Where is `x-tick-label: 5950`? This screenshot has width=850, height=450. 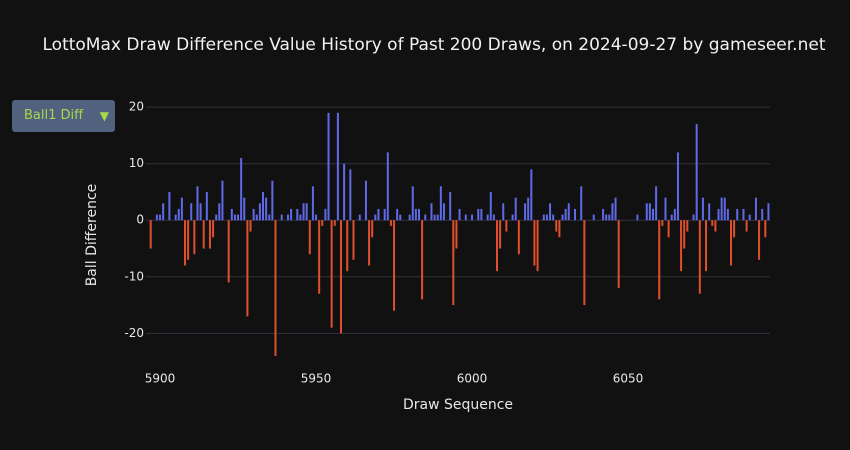 x-tick-label: 5950 is located at coordinates (316, 379).